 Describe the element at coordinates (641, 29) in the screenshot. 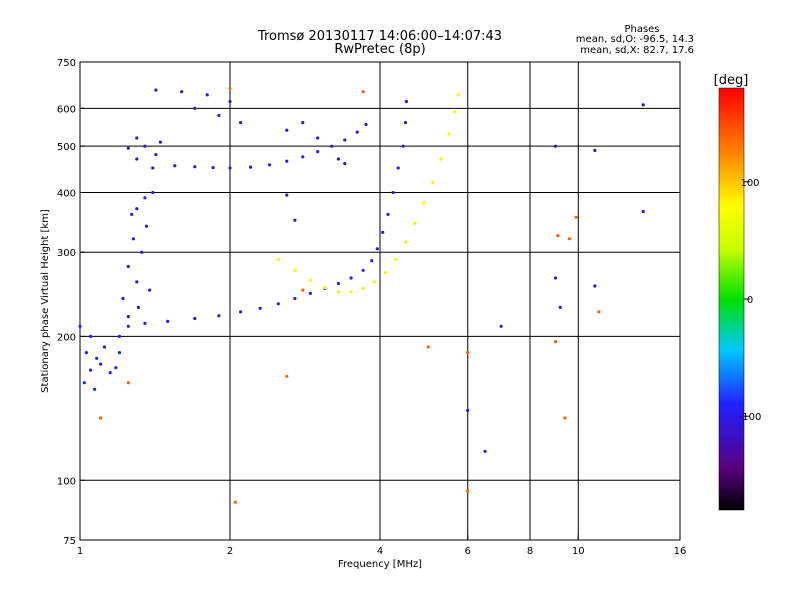

I see `phases-heading: Phases` at that location.